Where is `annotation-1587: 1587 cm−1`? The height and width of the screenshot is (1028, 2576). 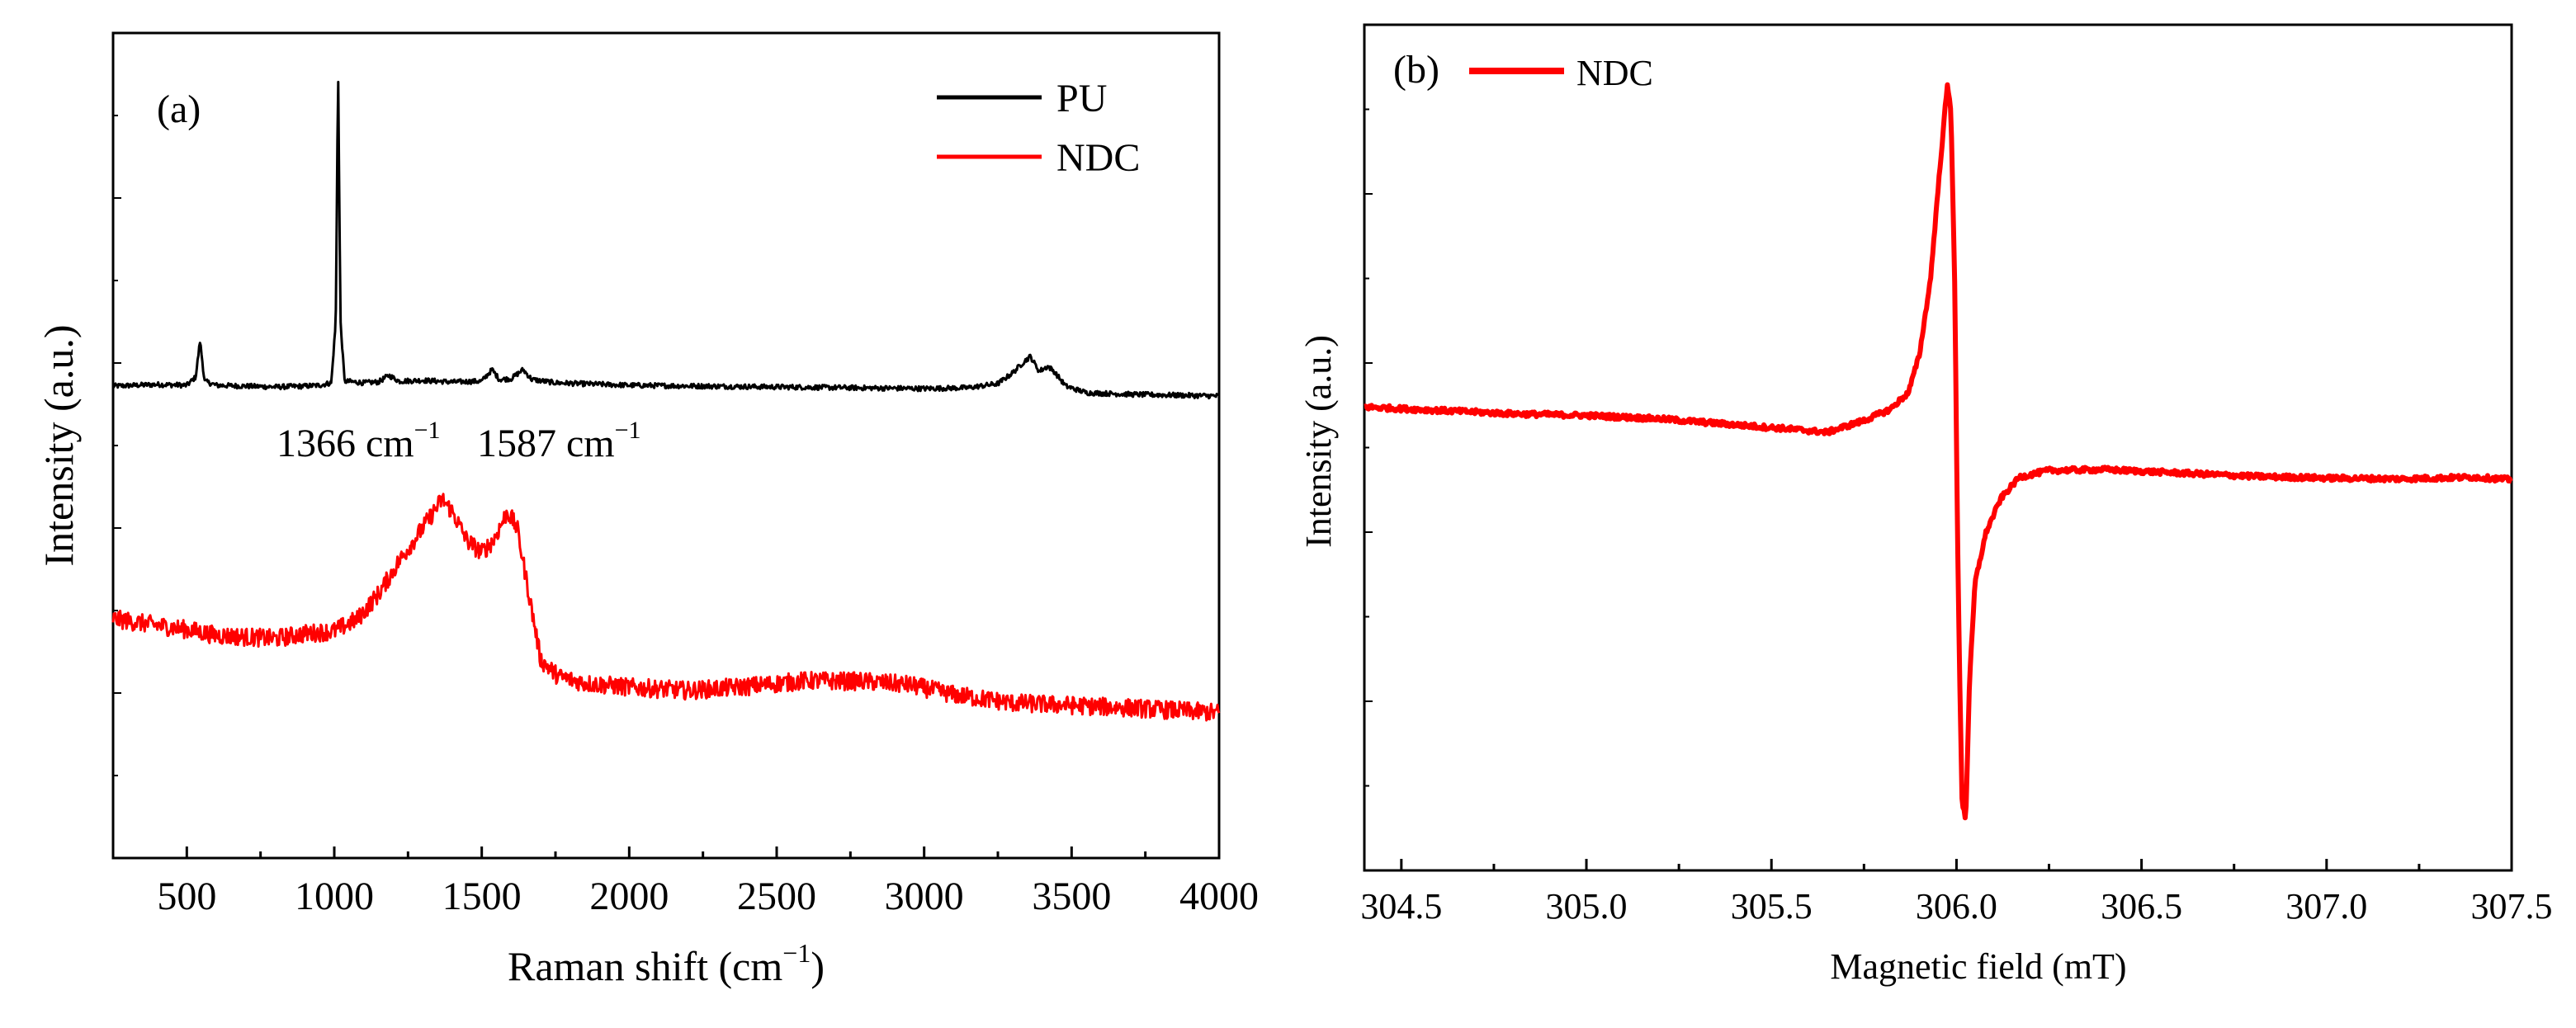 annotation-1587: 1587 cm−1 is located at coordinates (559, 441).